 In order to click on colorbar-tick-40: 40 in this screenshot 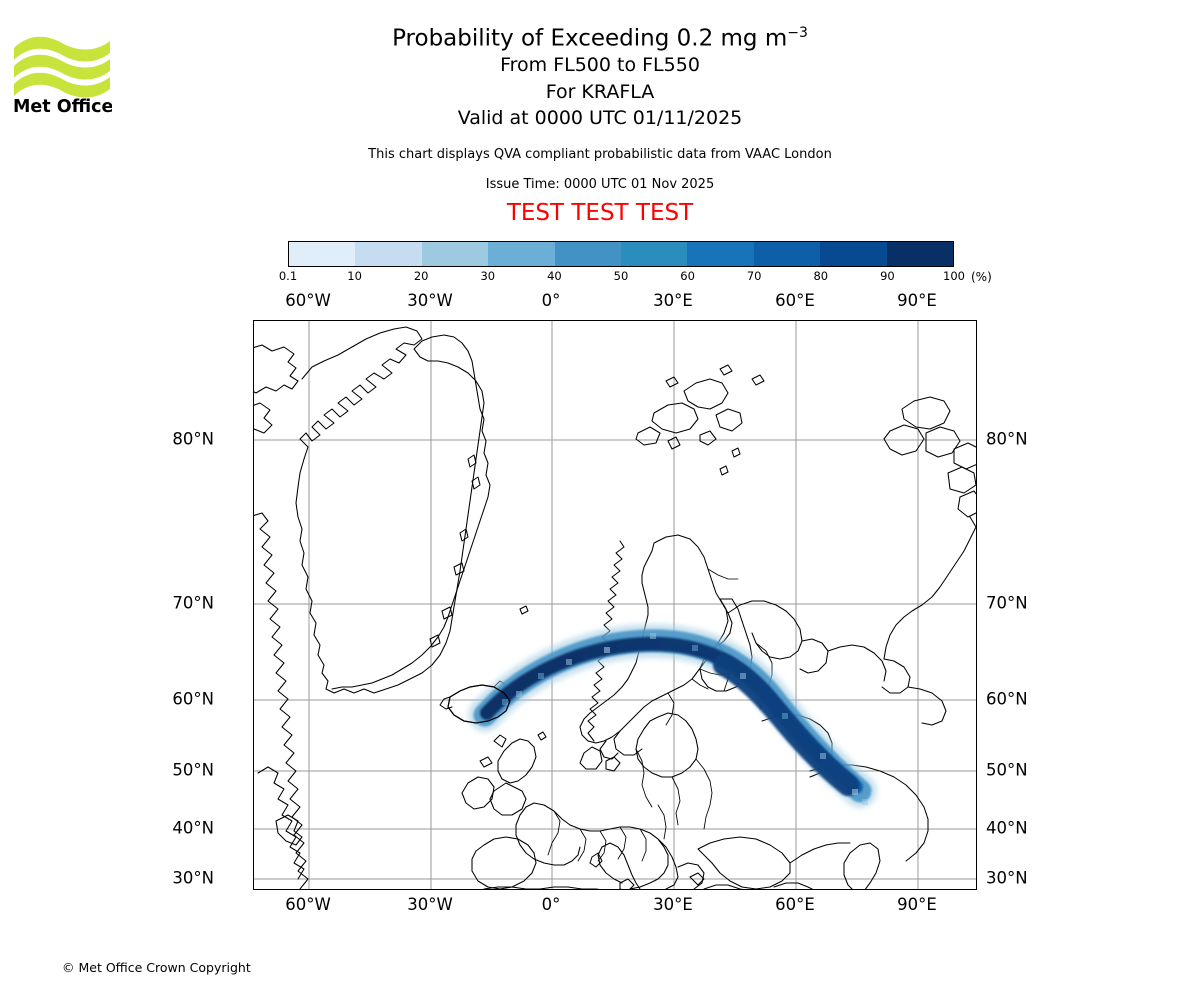, I will do `click(554, 276)`.